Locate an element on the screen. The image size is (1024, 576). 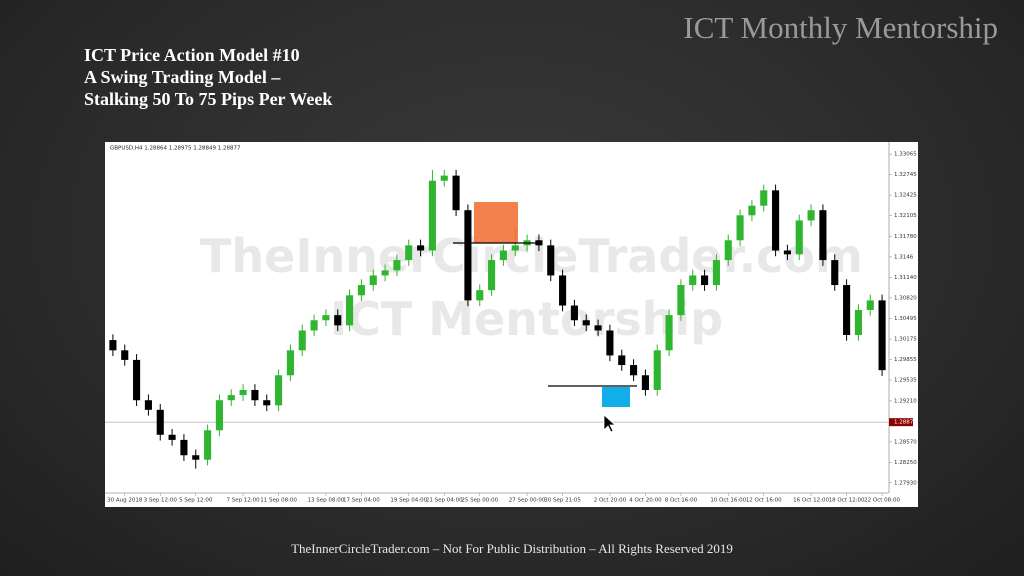
title-line: Stalking 50 To 75 Pips Per Week is located at coordinates (208, 99).